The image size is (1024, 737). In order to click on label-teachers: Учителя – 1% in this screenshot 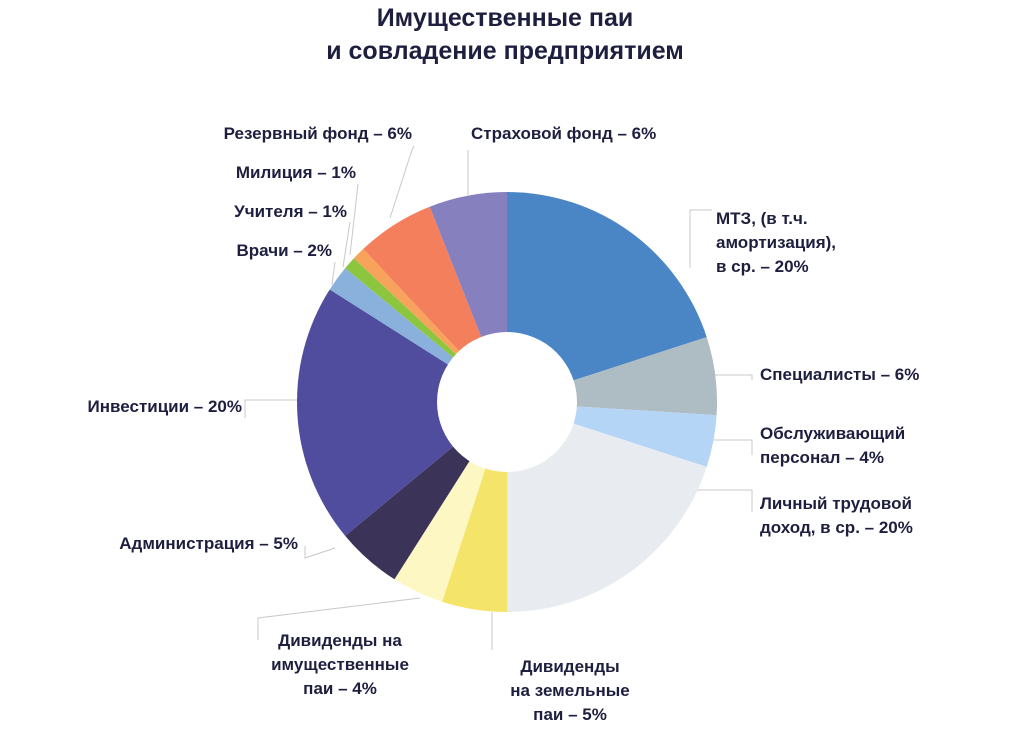, I will do `click(290, 211)`.